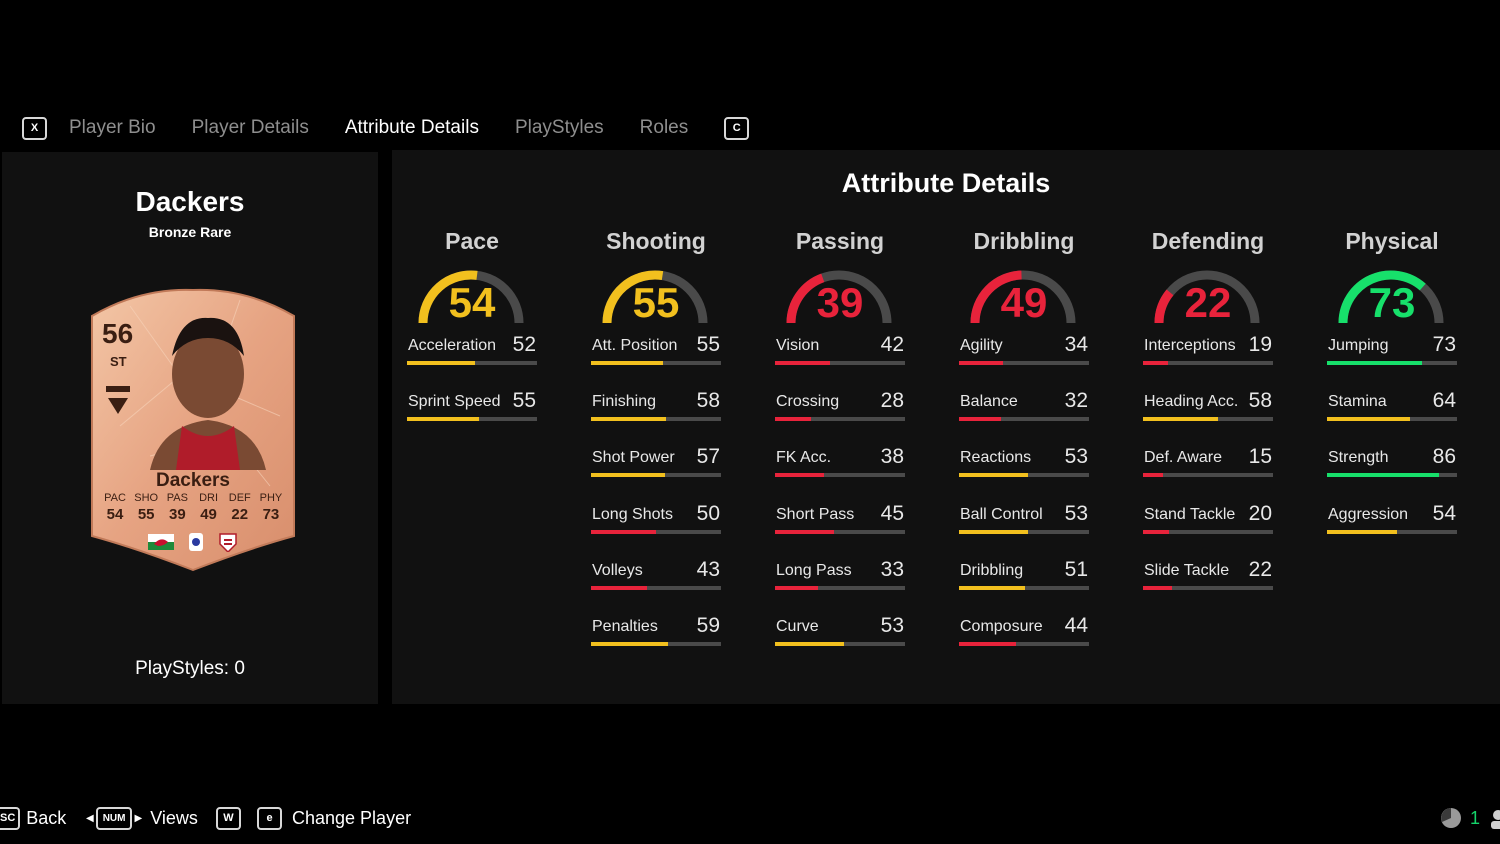 This screenshot has width=1500, height=844. Describe the element at coordinates (228, 818) in the screenshot. I see `w-key-hint: W` at that location.